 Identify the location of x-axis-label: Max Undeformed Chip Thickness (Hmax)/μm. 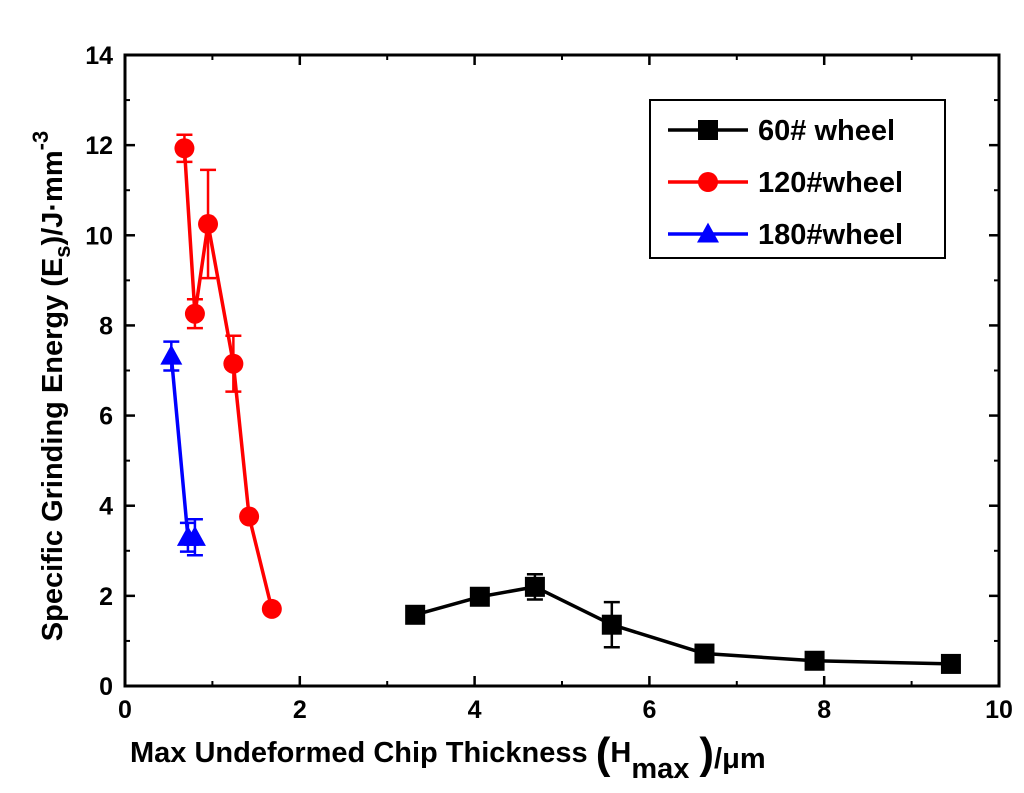
(448, 757).